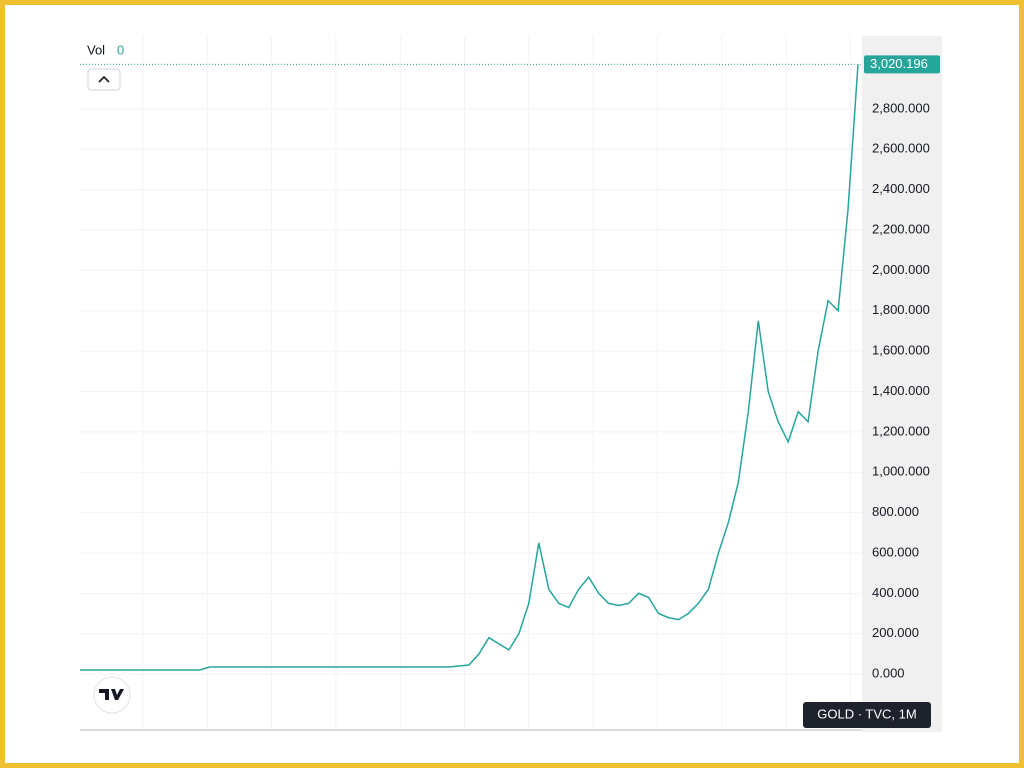  I want to click on y-tick-label: 2,000.000, so click(901, 269).